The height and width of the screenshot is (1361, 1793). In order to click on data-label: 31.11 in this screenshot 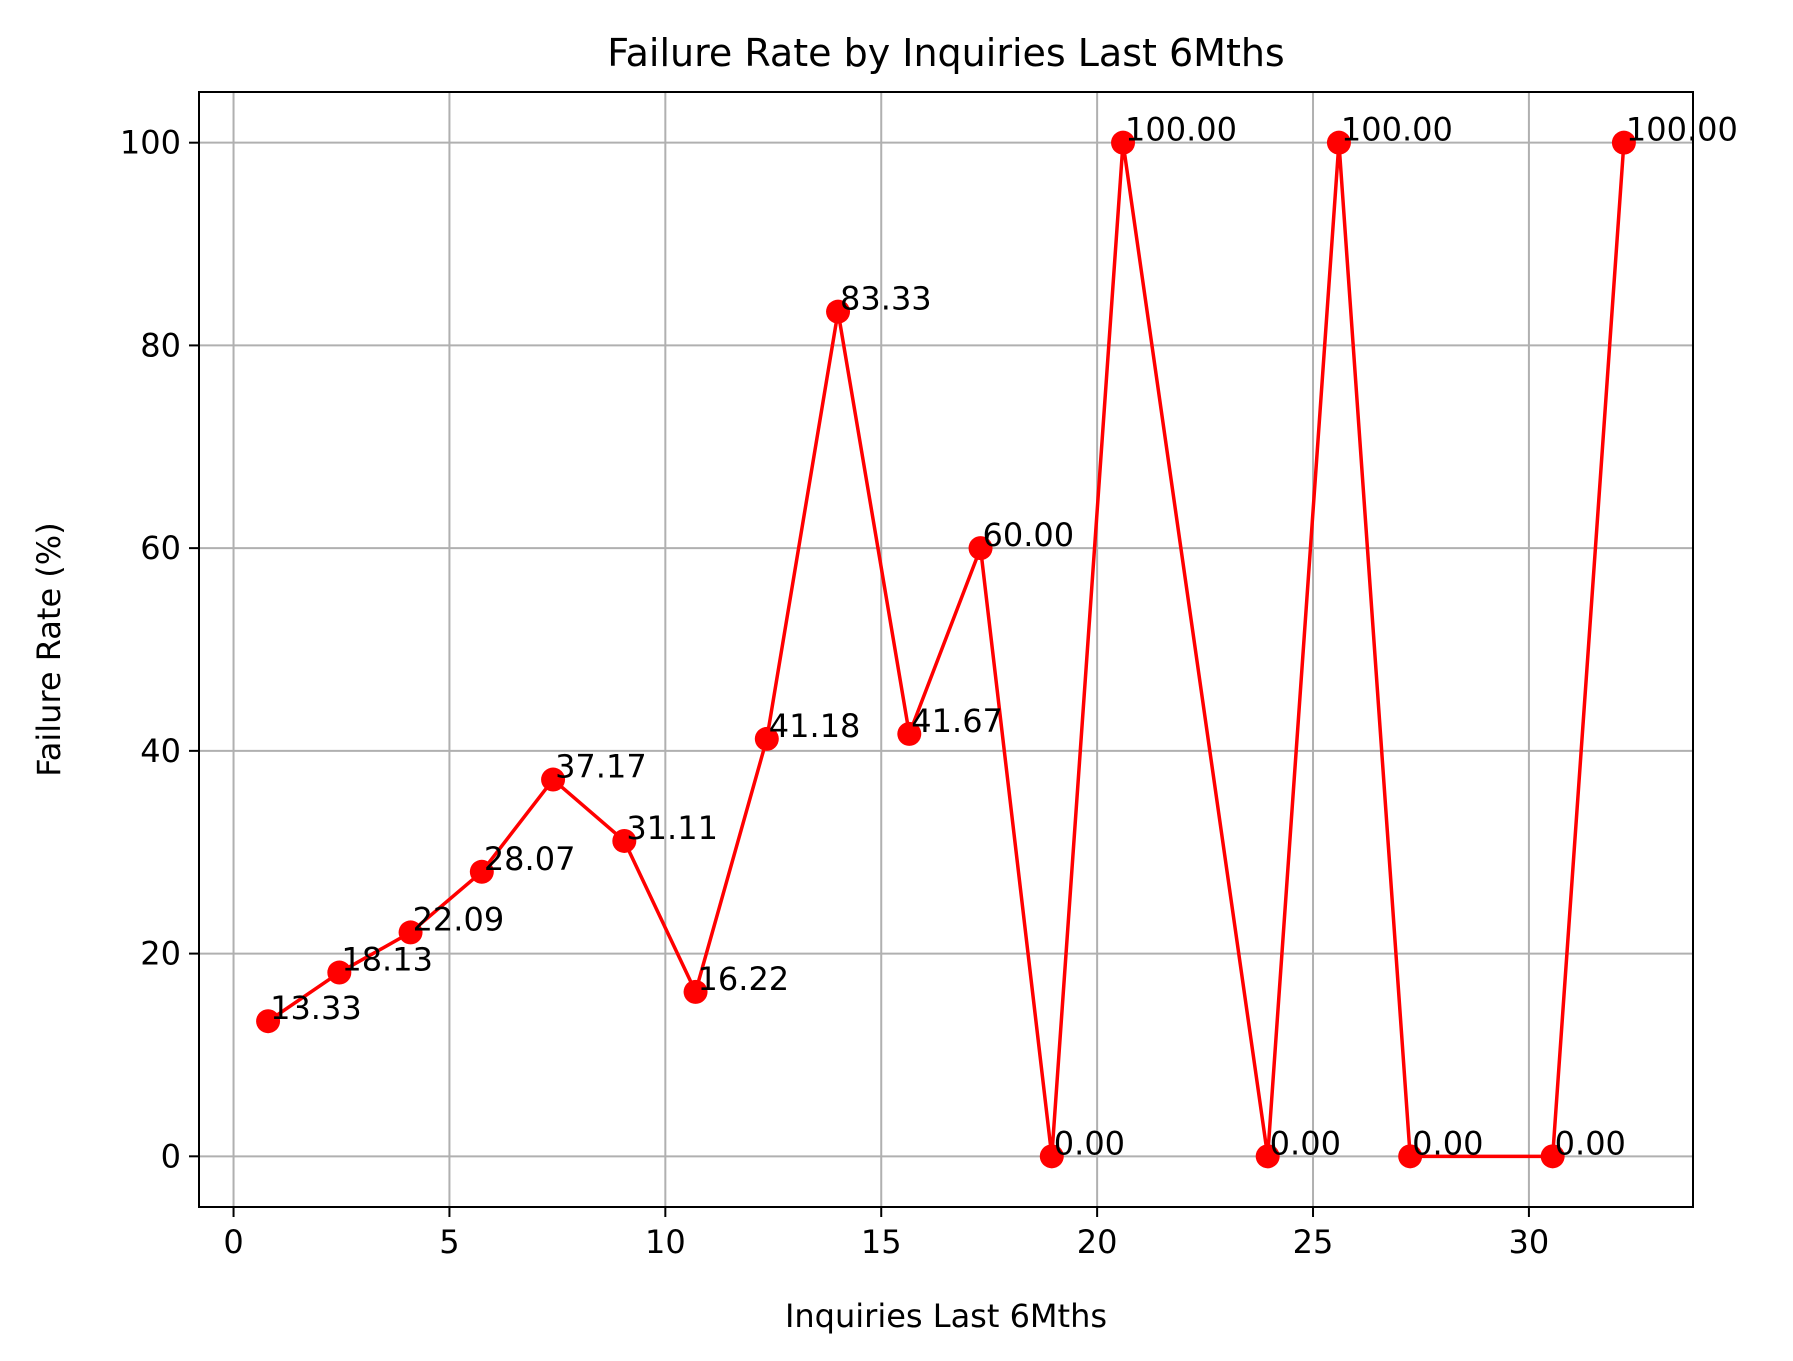, I will do `click(672, 828)`.